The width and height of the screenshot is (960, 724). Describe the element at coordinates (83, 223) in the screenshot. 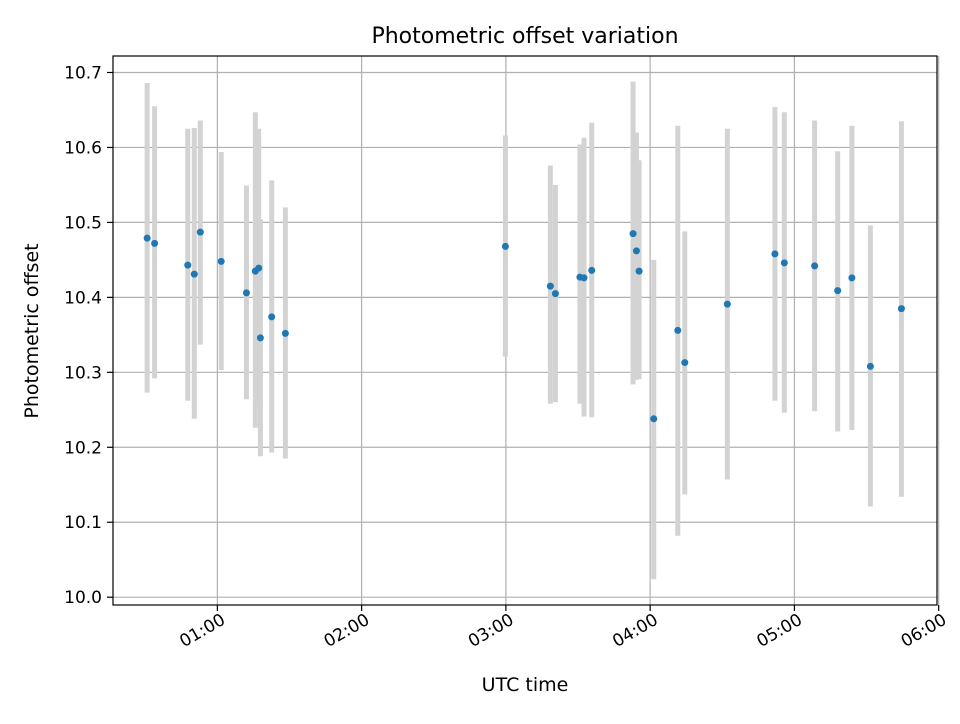

I see `y-tick-label: 10.5` at that location.